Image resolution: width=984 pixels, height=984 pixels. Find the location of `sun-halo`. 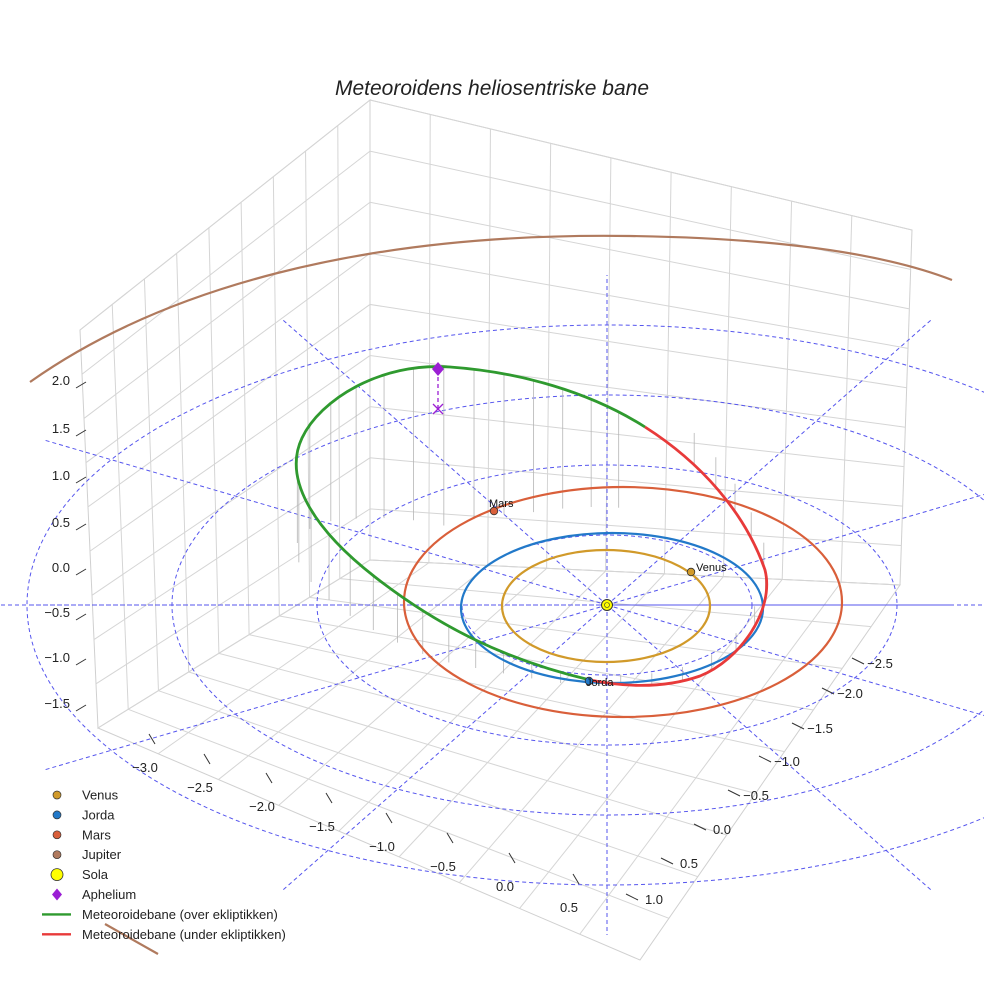

sun-halo is located at coordinates (607, 605).